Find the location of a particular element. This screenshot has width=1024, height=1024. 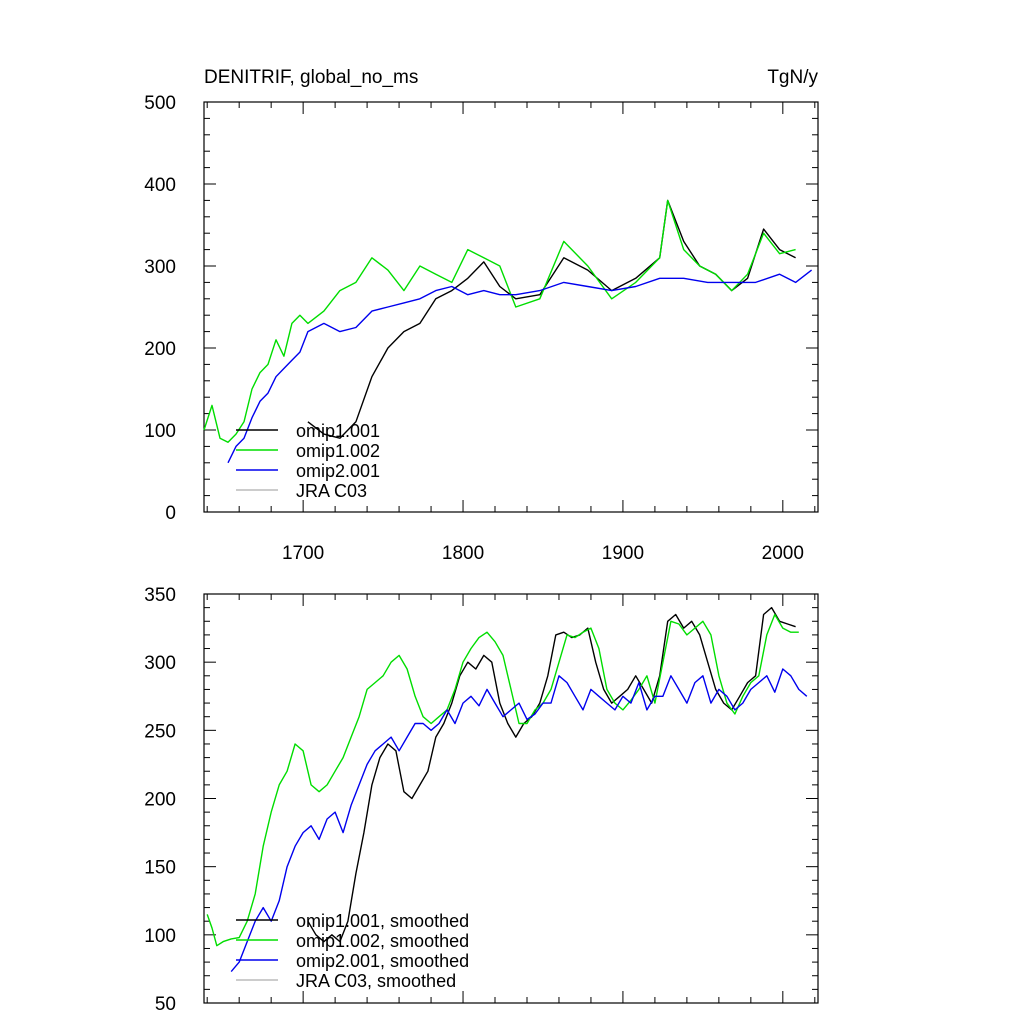

y-tick-label: 350 is located at coordinates (160, 595).